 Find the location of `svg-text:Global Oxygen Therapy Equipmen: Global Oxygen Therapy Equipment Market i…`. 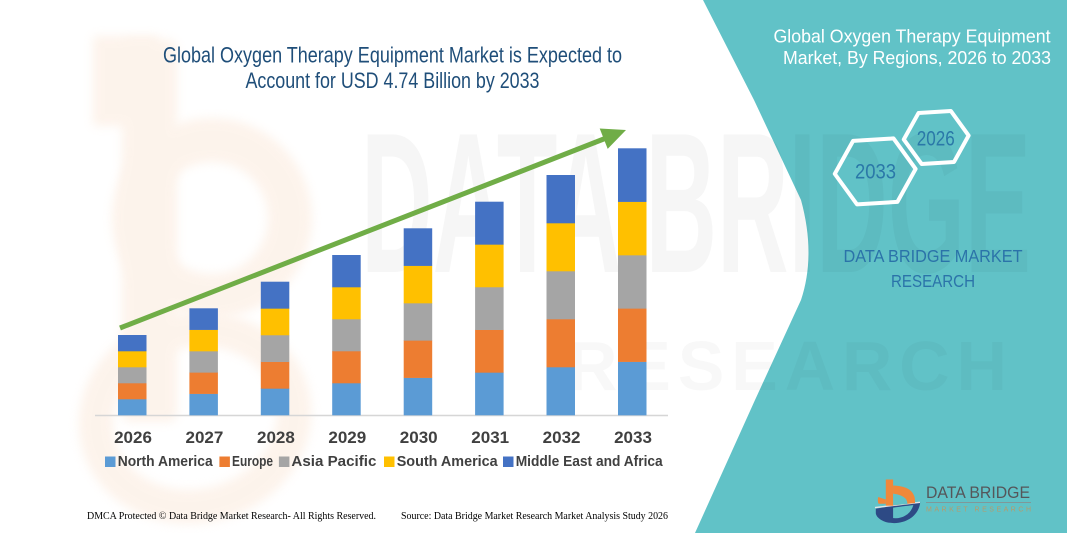

svg-text:Global Oxygen Therapy Equipmen: Global Oxygen Therapy Equipment Market i… is located at coordinates (392, 55).